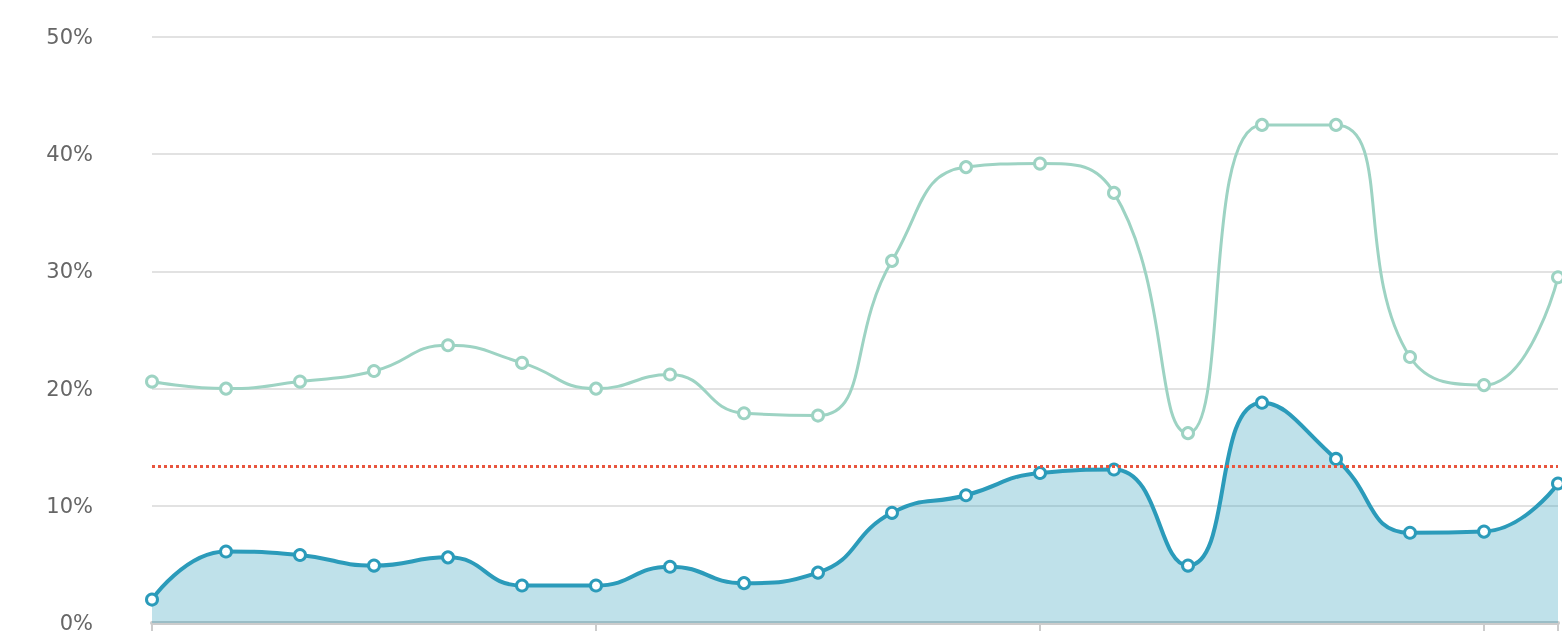 The image size is (1562, 634). Describe the element at coordinates (69, 154) in the screenshot. I see `y-tick-label: 40%` at that location.